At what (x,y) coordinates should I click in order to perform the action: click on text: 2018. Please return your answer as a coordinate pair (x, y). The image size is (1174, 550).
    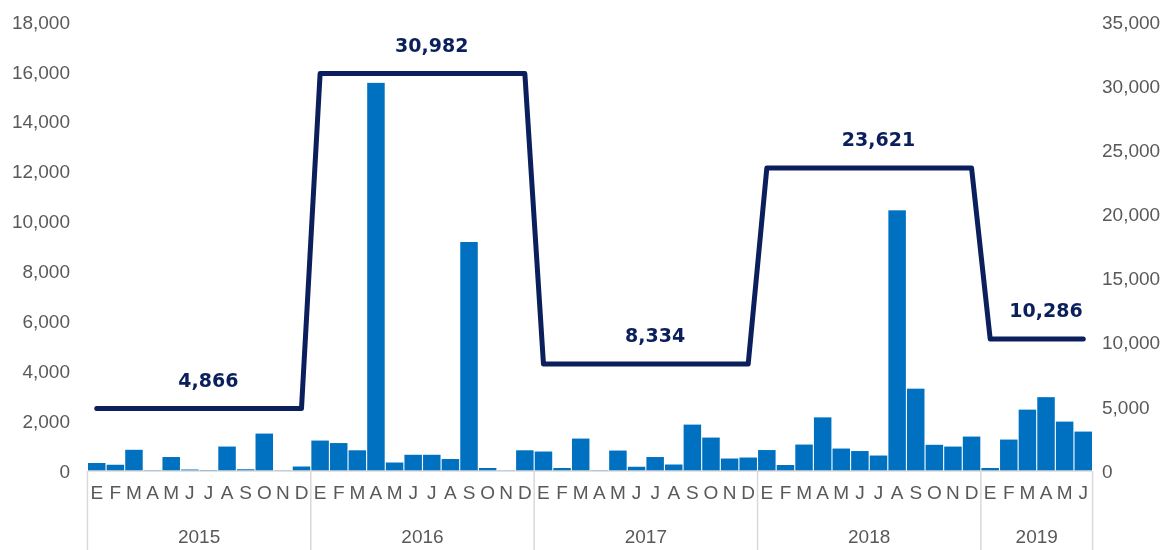
    Looking at the image, I should click on (869, 536).